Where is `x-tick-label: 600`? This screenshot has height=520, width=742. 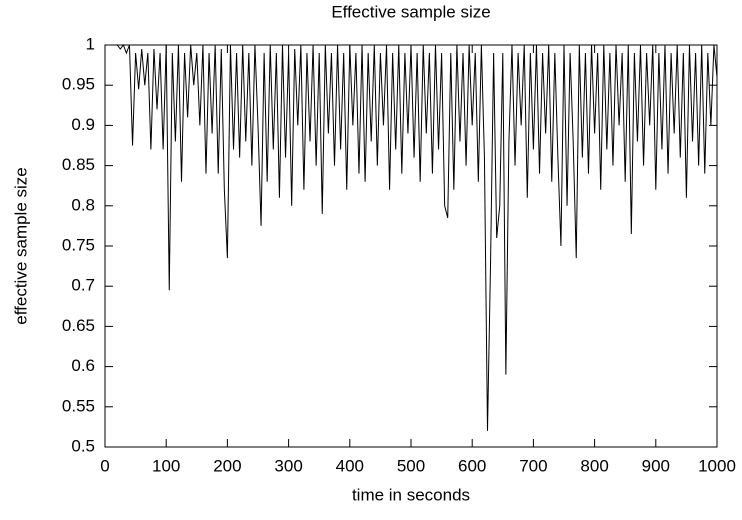 x-tick-label: 600 is located at coordinates (472, 465).